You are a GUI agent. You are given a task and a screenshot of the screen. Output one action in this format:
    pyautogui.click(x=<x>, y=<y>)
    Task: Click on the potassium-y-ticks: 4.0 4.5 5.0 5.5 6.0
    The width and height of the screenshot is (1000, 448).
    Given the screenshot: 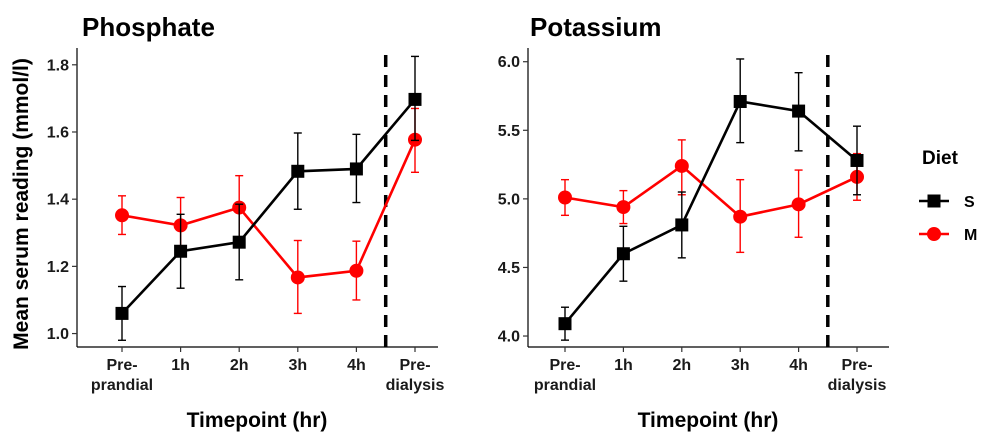 What is the action you would take?
    pyautogui.click(x=513, y=200)
    